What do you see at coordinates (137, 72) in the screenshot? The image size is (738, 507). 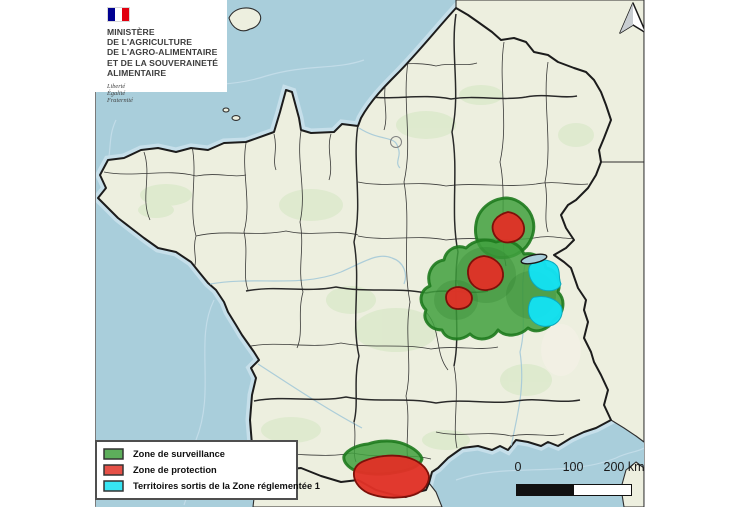 I see `ministry-title-line: ALIMENTAIRE` at bounding box center [137, 72].